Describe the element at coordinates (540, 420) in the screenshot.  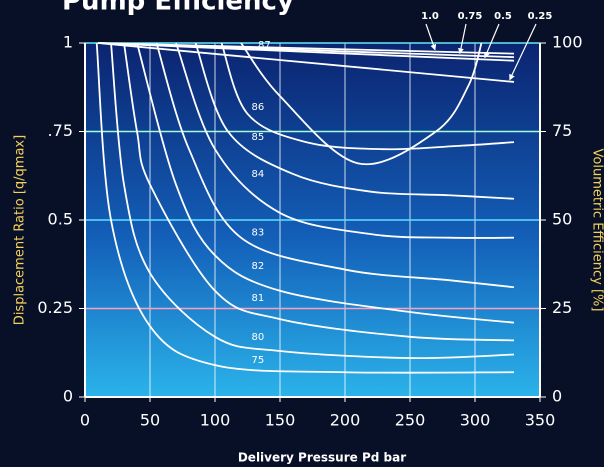
I see `x-tick-label: 350` at that location.